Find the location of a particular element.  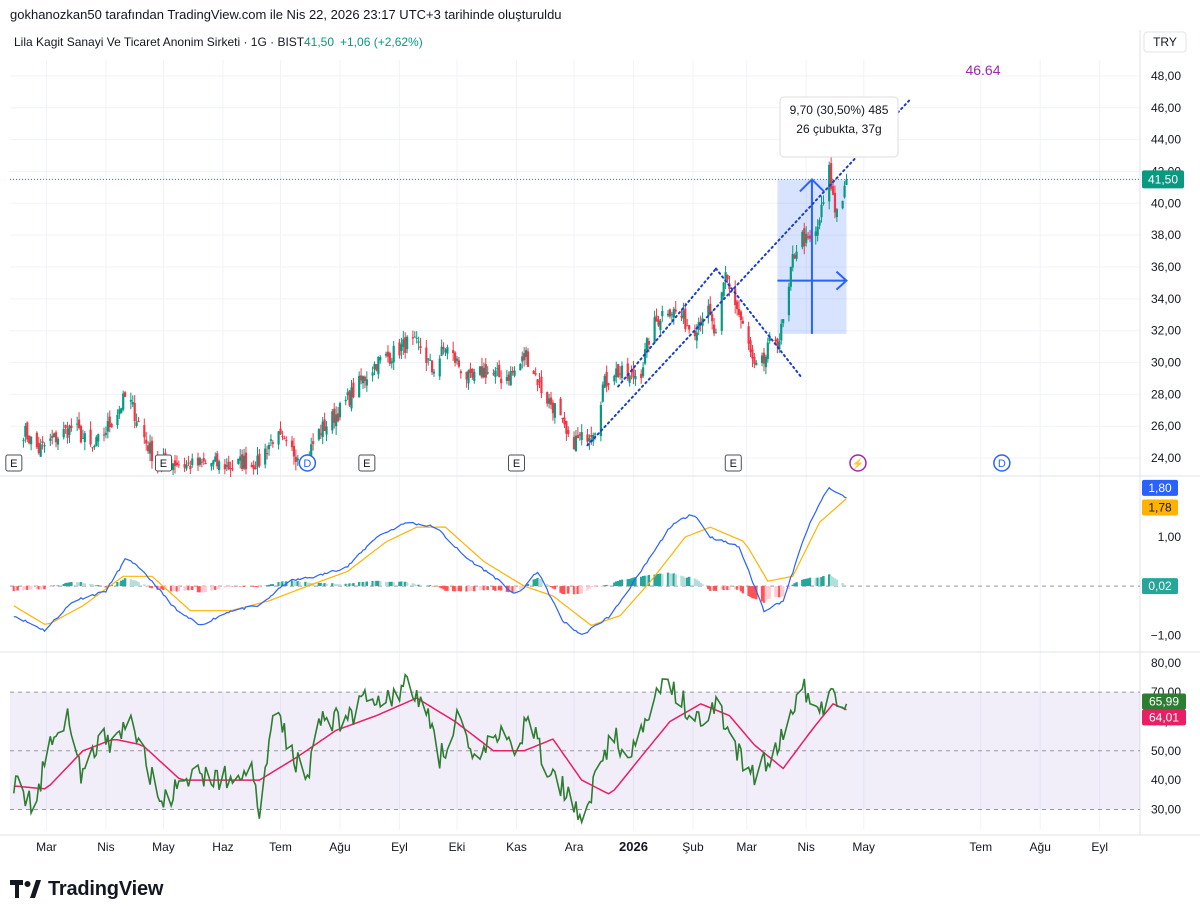

rsi-line is located at coordinates (430, 749).